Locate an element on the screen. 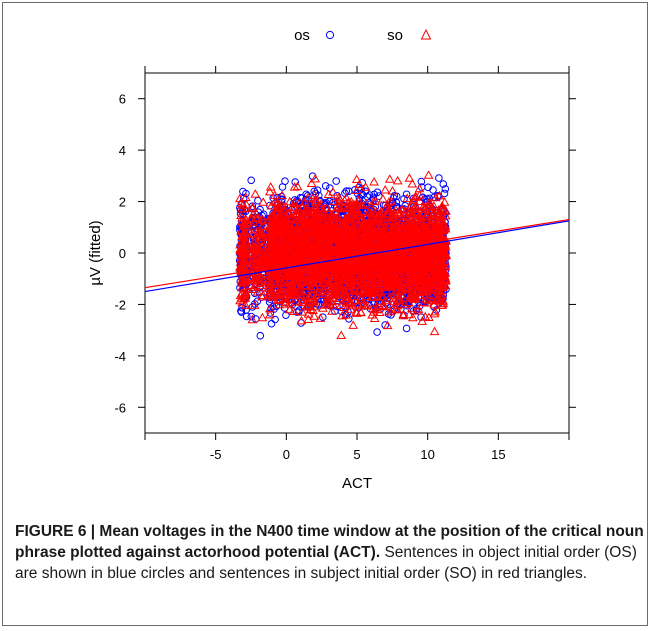 The image size is (653, 631). legend: os so is located at coordinates (363, 35).